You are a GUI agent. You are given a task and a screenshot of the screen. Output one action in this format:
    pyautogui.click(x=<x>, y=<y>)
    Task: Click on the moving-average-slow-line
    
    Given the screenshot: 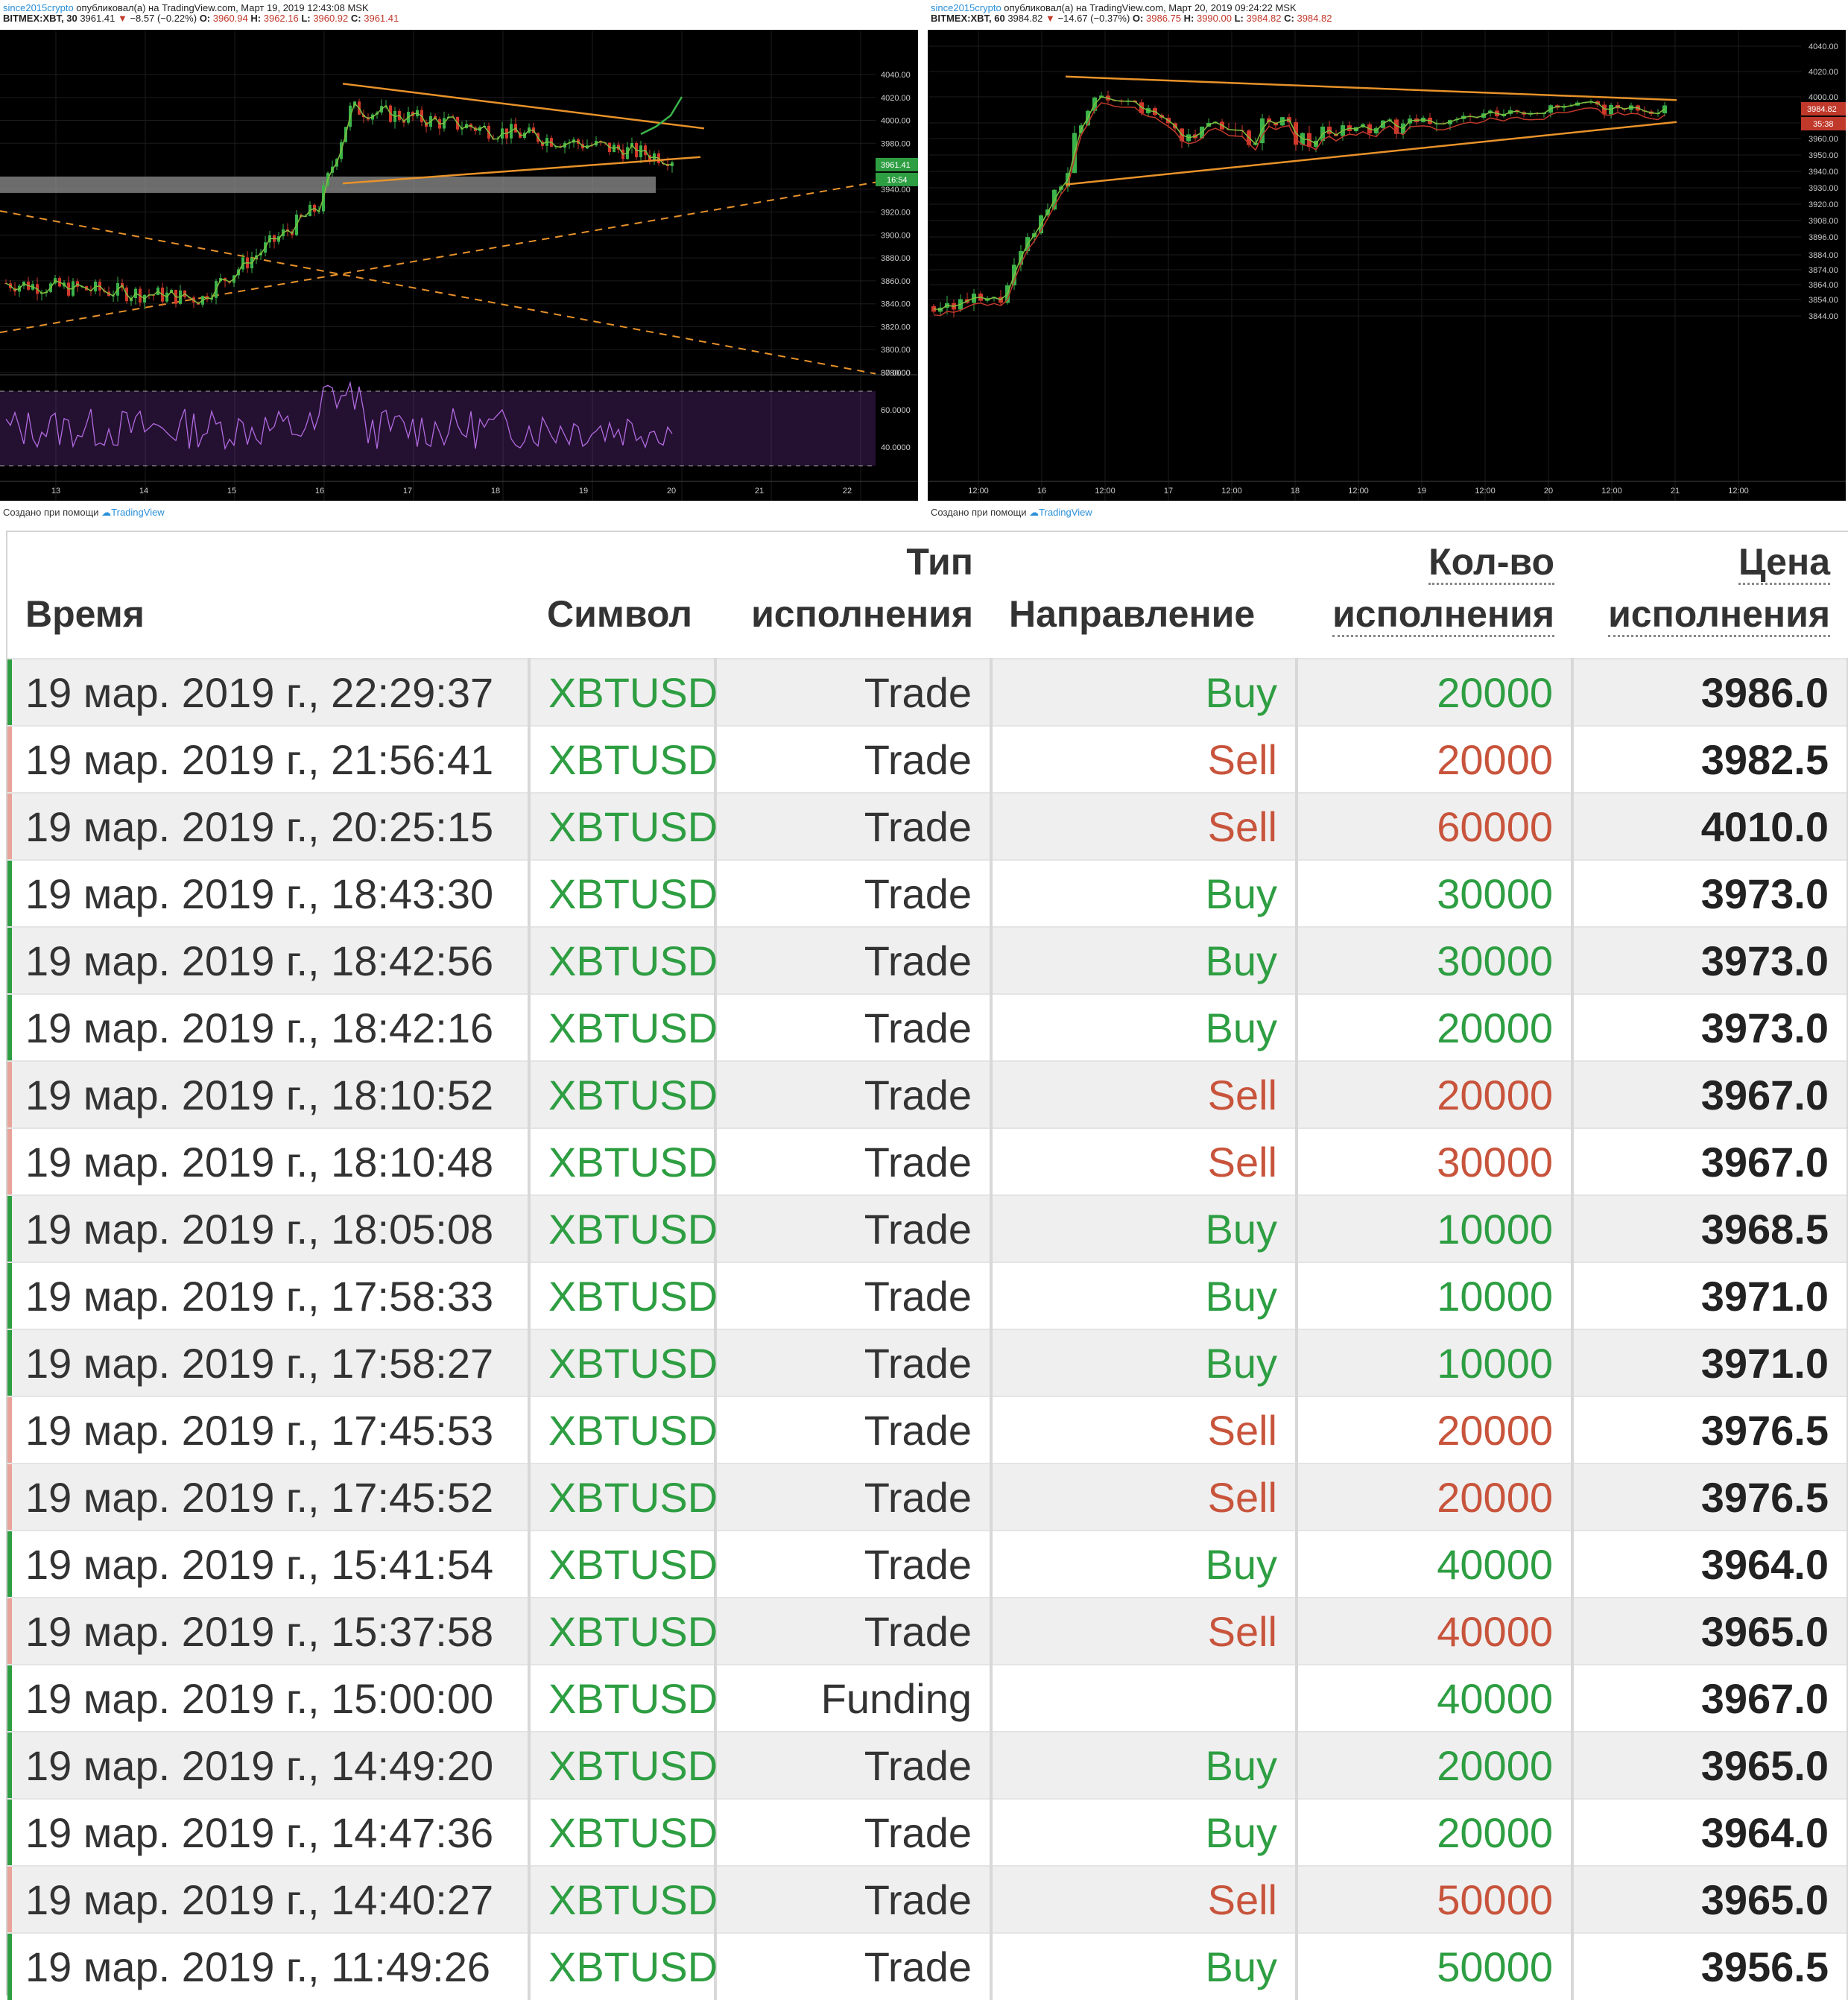 What is the action you would take?
    pyautogui.click(x=1299, y=209)
    